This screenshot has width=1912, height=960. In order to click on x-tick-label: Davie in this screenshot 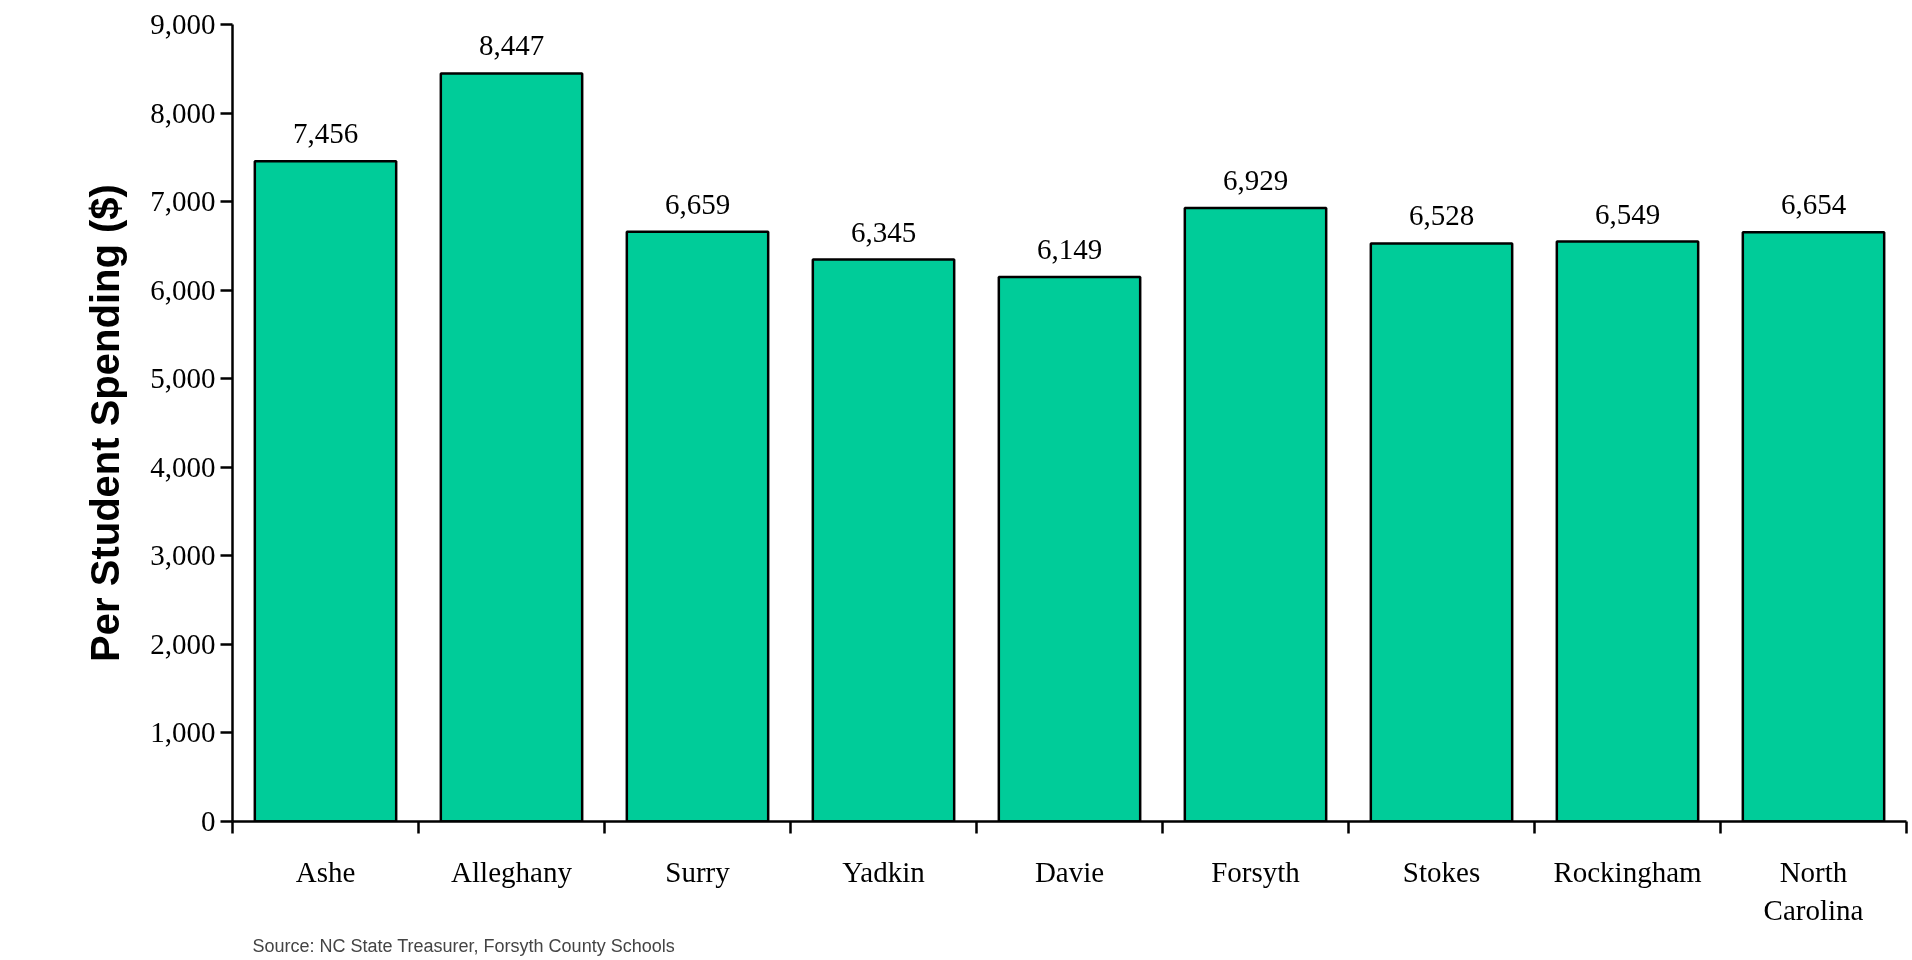, I will do `click(1069, 871)`.